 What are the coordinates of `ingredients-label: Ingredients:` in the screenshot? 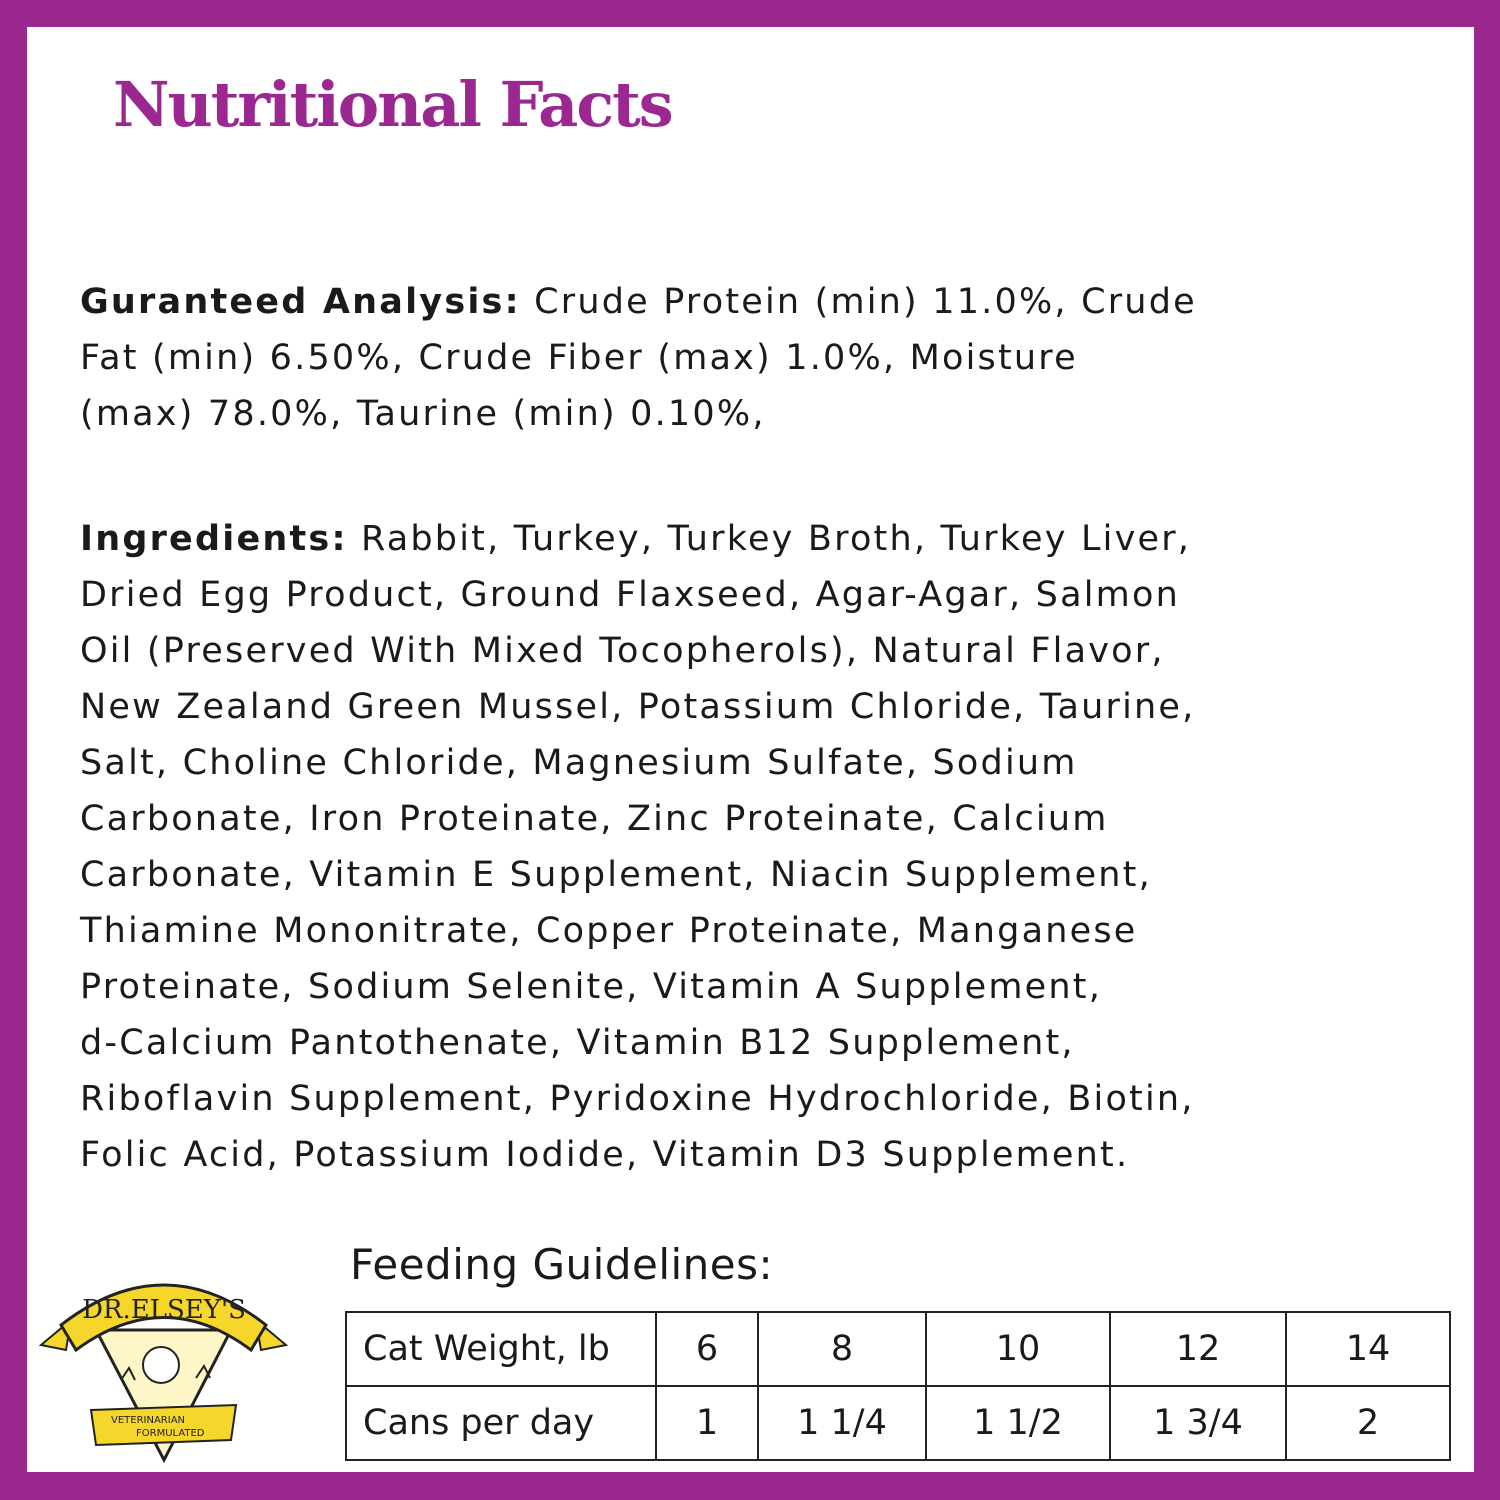 It's located at (214, 539).